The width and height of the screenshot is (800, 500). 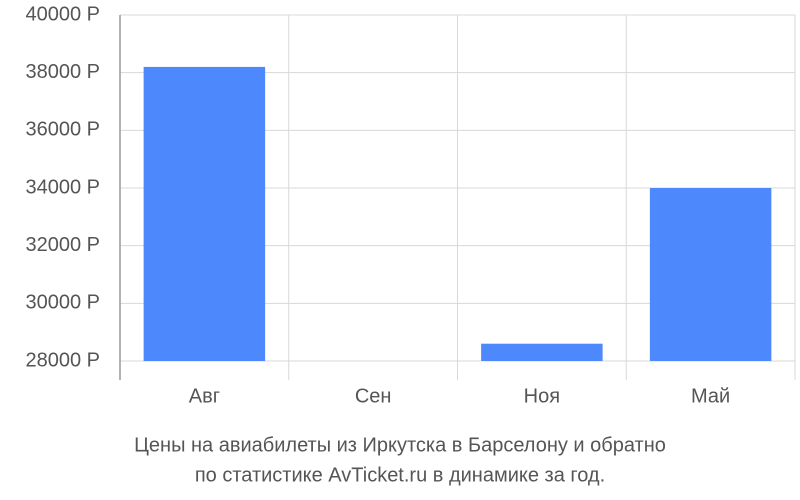 I want to click on x-tick-label: Ноя, so click(x=542, y=396).